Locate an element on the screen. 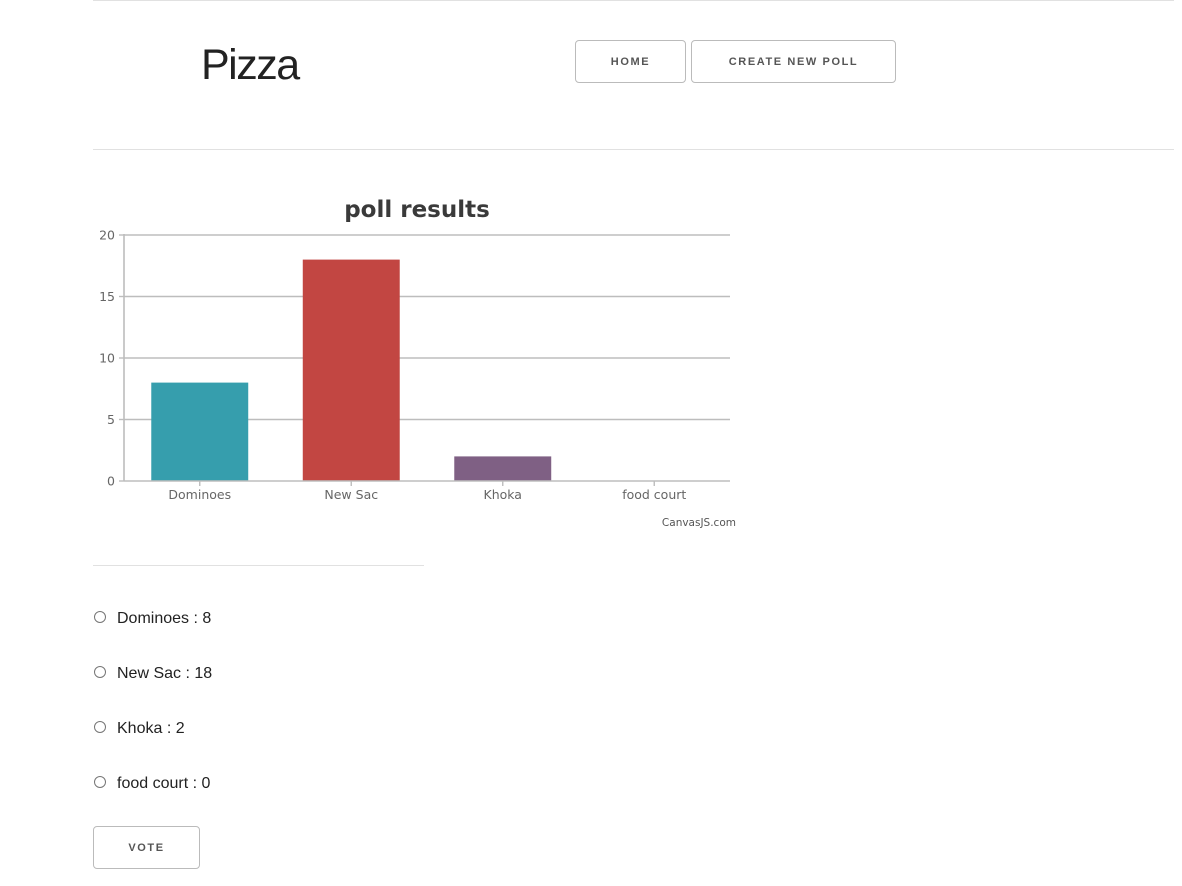 This screenshot has width=1182, height=886. option-label: New Sac : 18 is located at coordinates (165, 673).